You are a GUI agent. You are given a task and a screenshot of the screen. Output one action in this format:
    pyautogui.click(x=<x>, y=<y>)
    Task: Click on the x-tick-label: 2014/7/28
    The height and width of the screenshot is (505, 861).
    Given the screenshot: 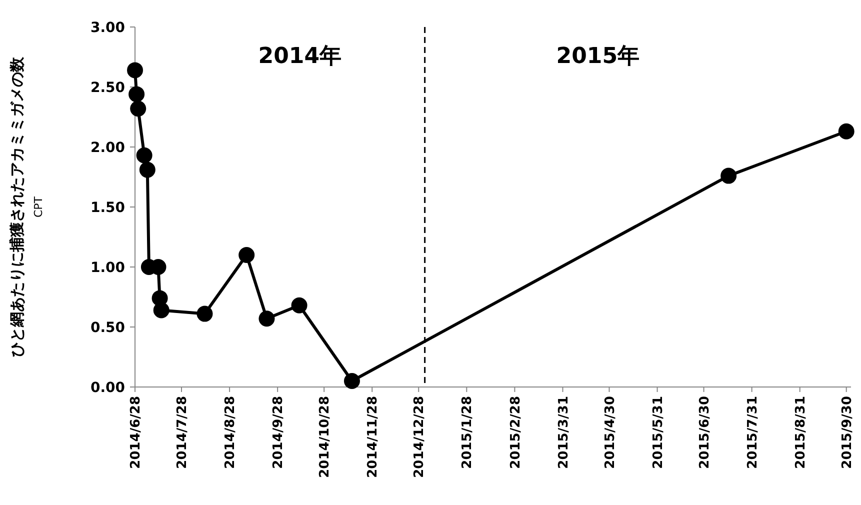 What is the action you would take?
    pyautogui.click(x=182, y=432)
    